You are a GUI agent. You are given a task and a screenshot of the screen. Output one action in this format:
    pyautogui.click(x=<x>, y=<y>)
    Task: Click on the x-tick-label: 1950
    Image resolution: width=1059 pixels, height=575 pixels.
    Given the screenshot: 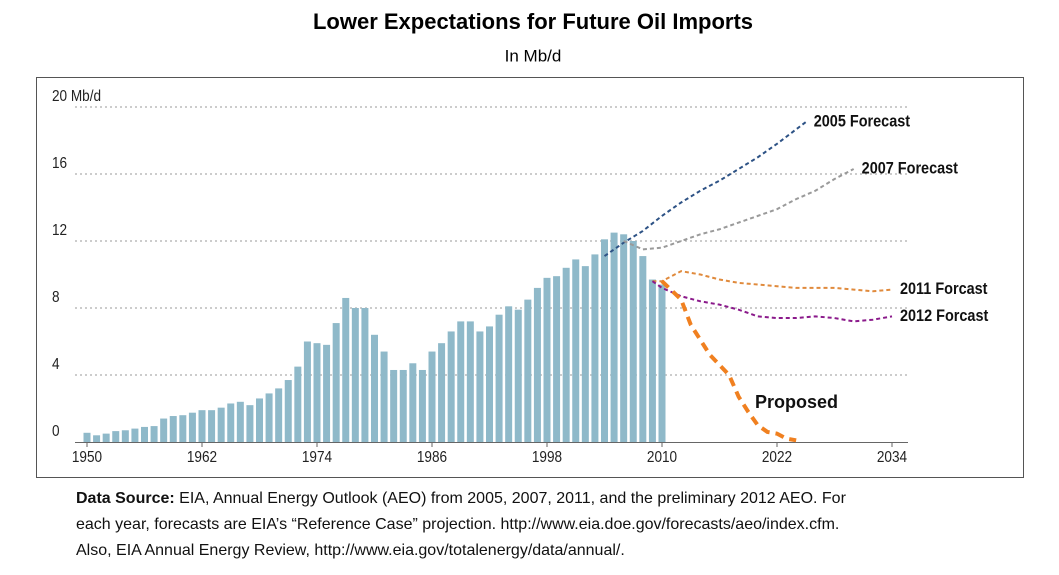 What is the action you would take?
    pyautogui.click(x=87, y=457)
    